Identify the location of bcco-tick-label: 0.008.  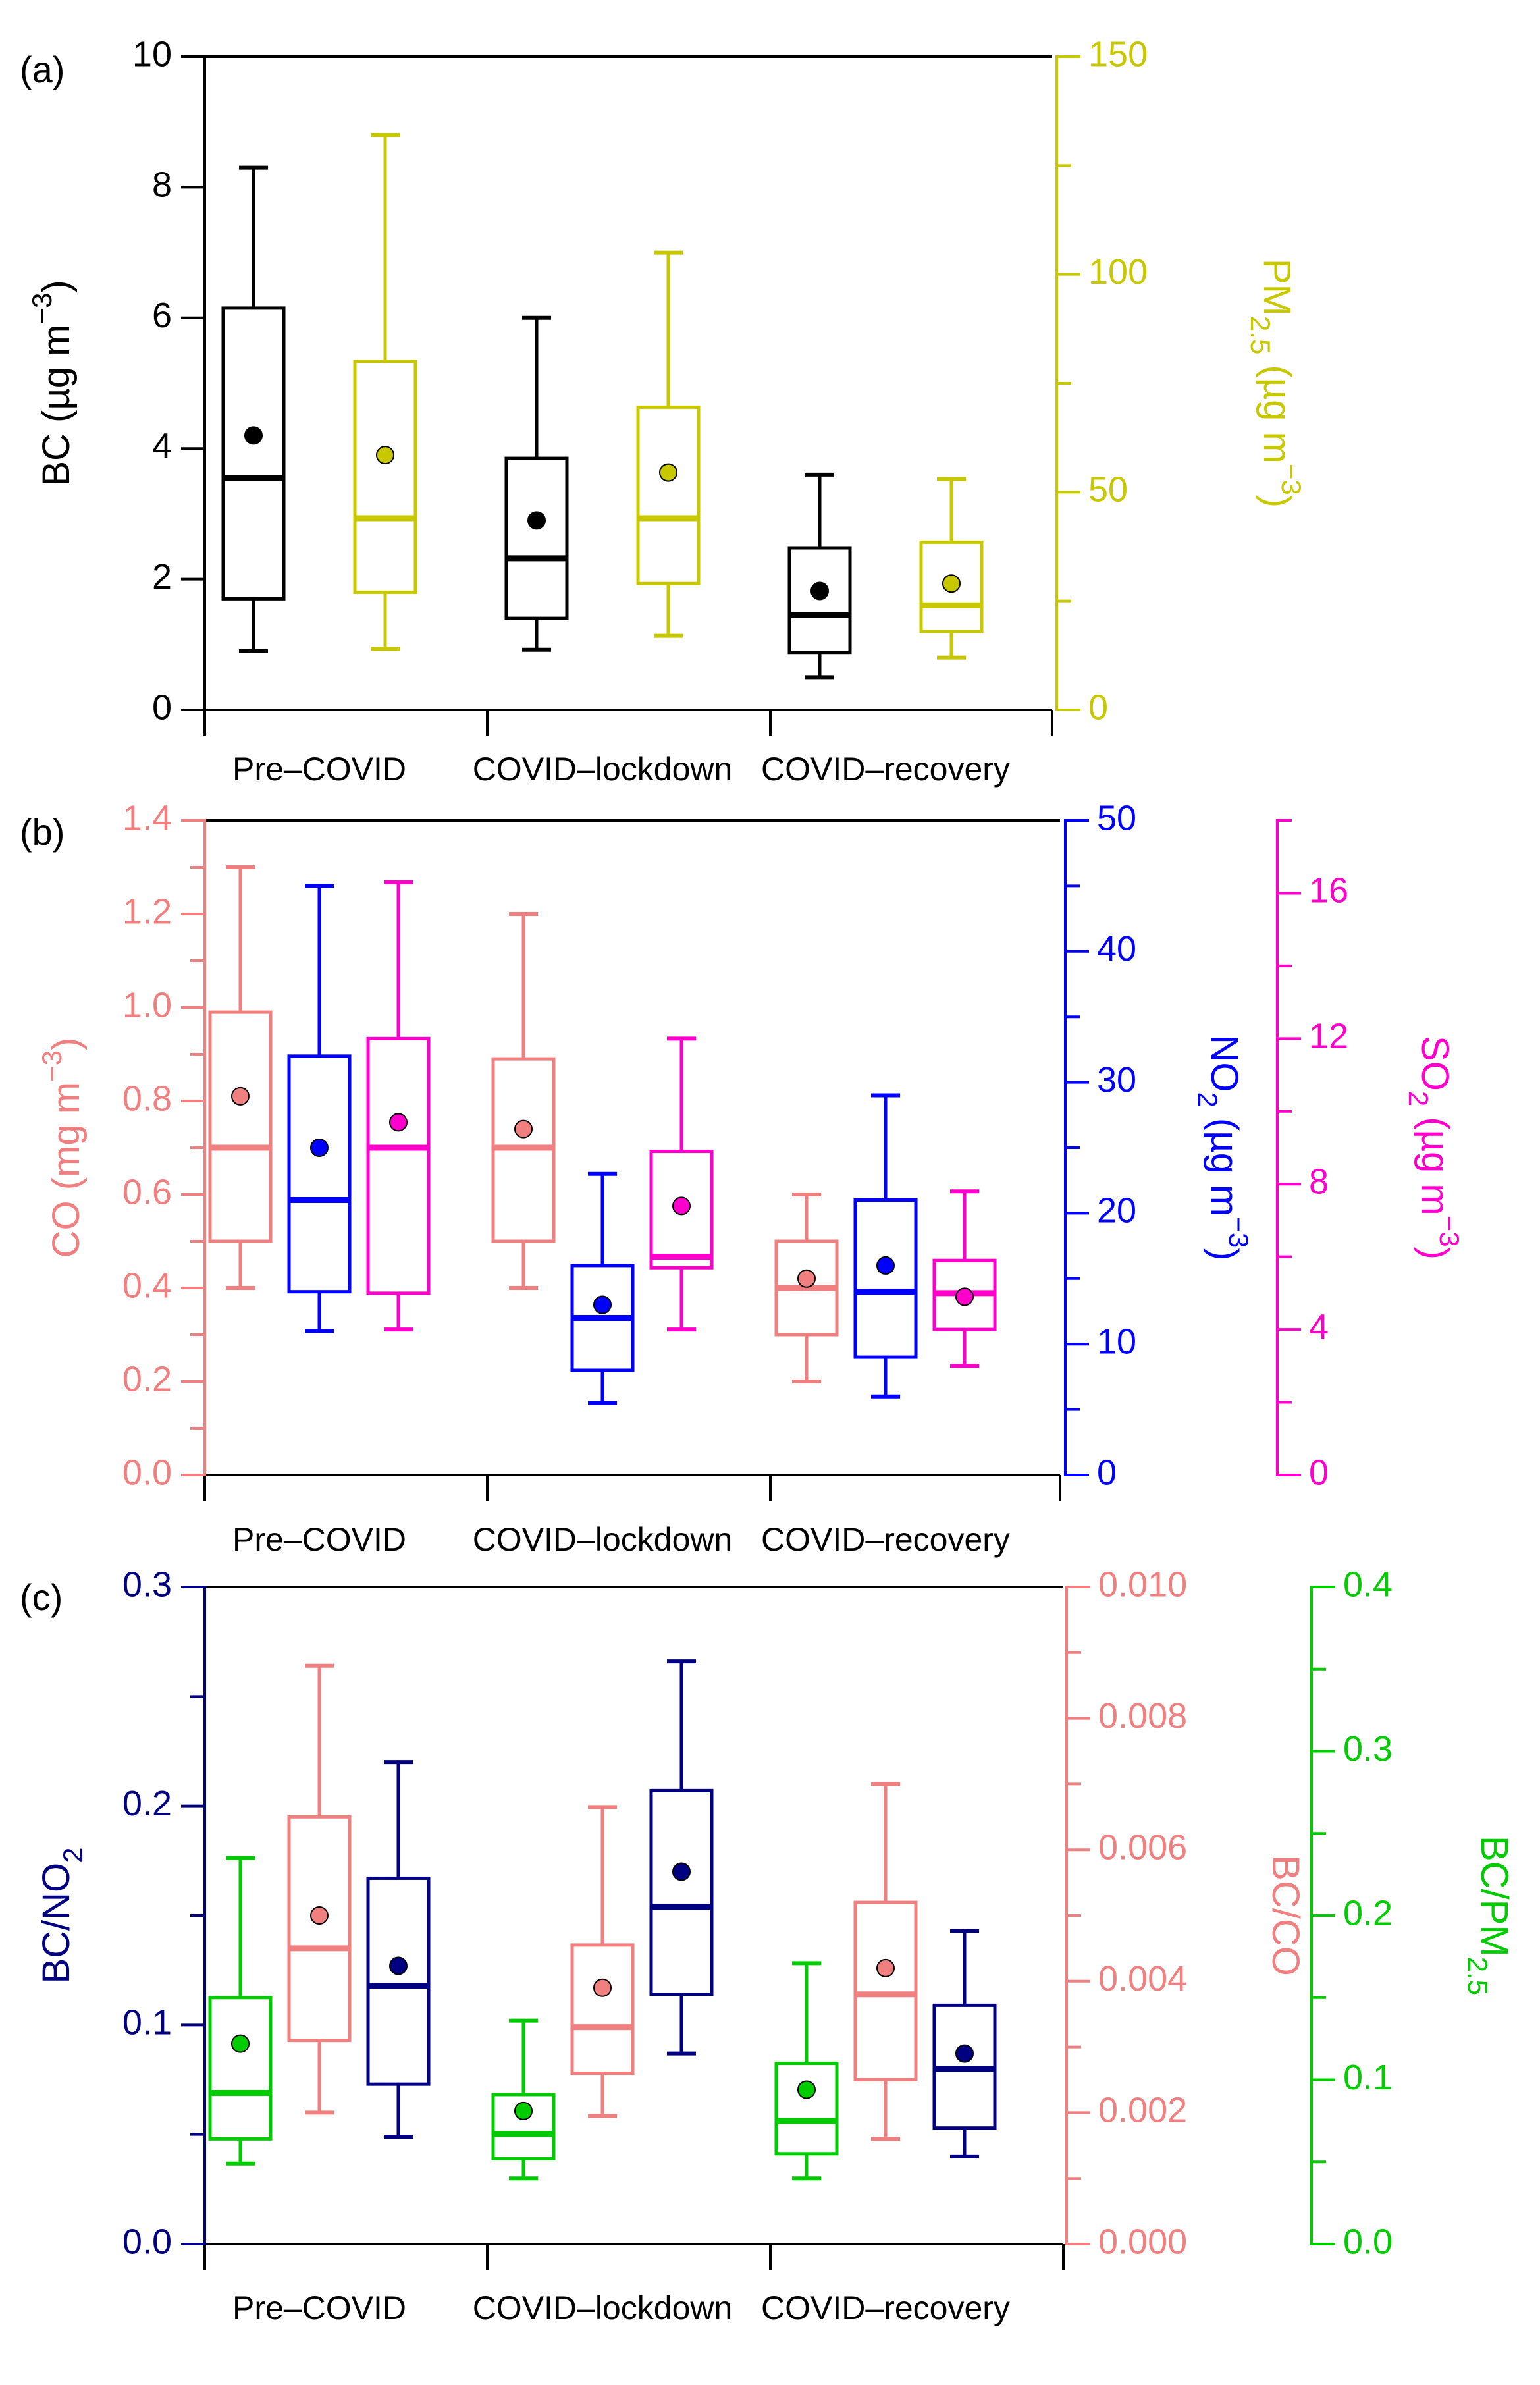
(1142, 1716).